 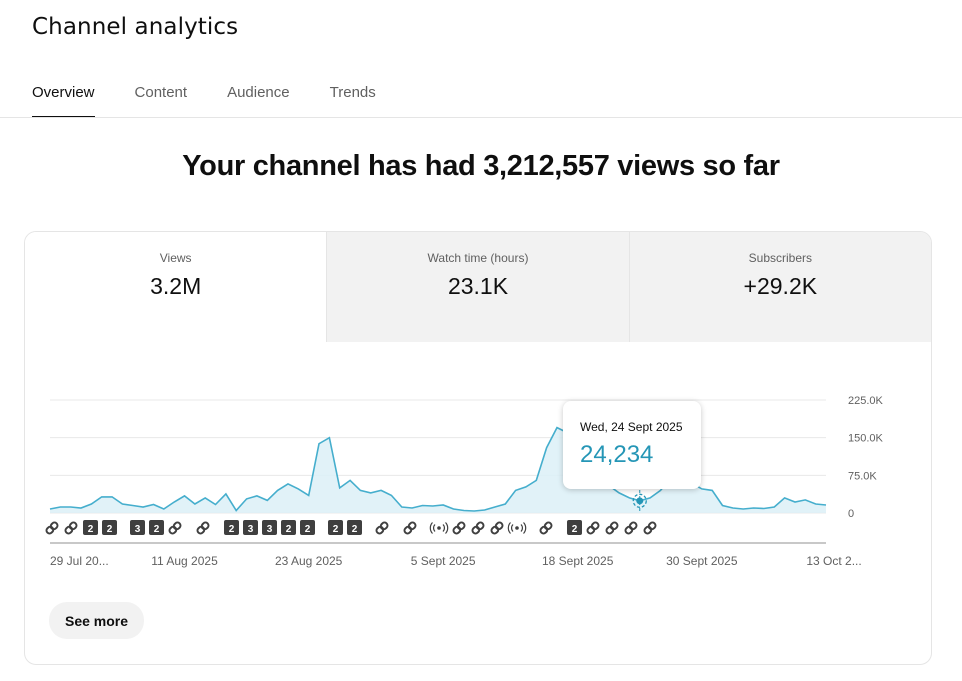 I want to click on tab-audience: Audience, so click(x=258, y=92).